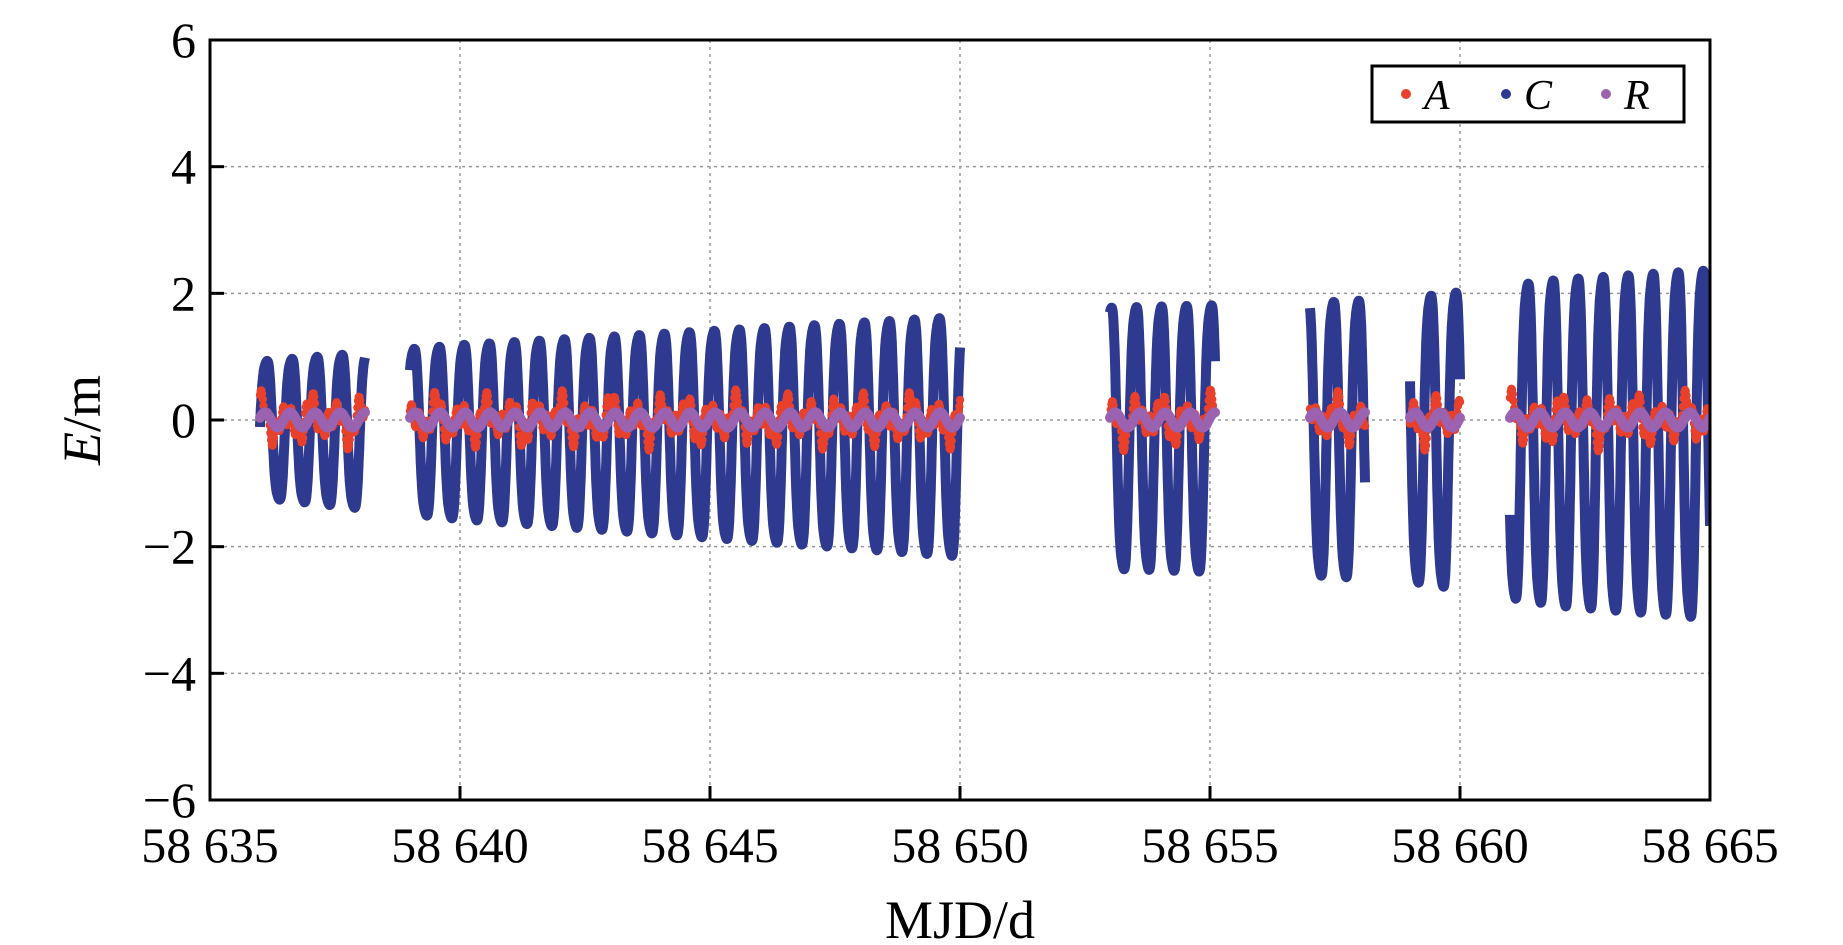  Describe the element at coordinates (1435, 96) in the screenshot. I see `legend-label-A: A` at that location.